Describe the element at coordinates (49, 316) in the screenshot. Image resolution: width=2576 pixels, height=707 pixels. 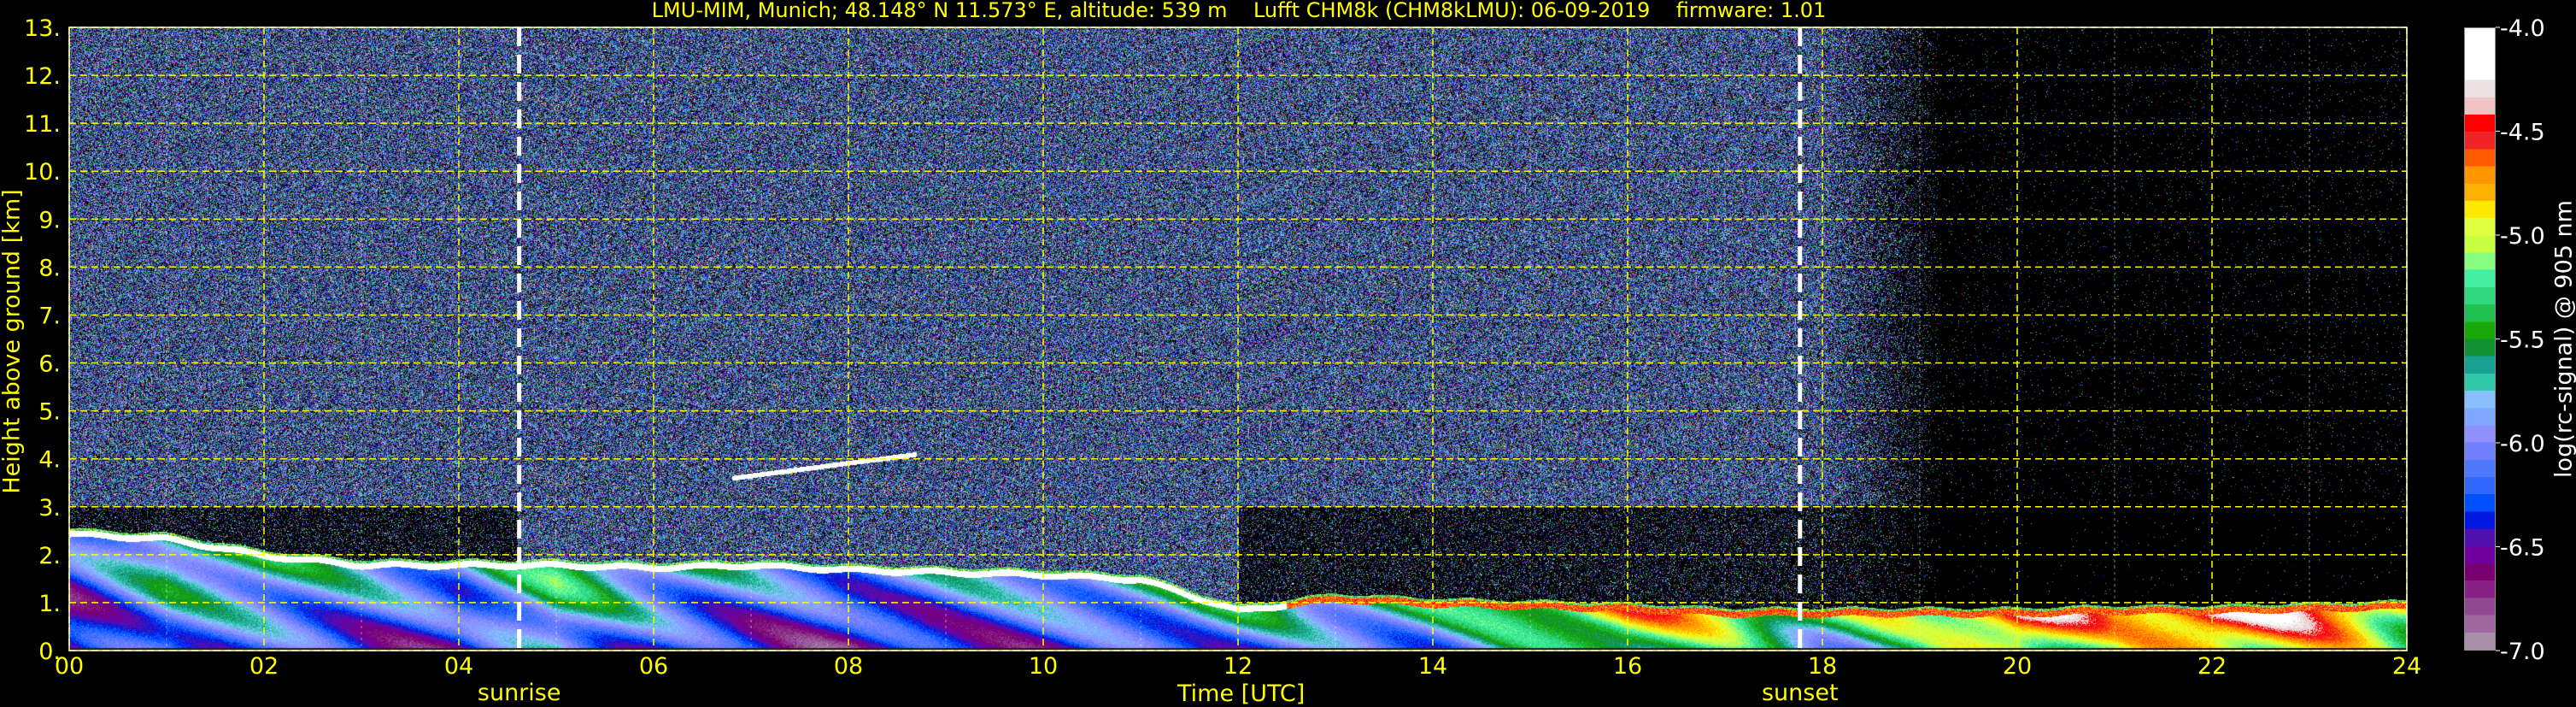
I see `y-tick-label: 7.` at that location.